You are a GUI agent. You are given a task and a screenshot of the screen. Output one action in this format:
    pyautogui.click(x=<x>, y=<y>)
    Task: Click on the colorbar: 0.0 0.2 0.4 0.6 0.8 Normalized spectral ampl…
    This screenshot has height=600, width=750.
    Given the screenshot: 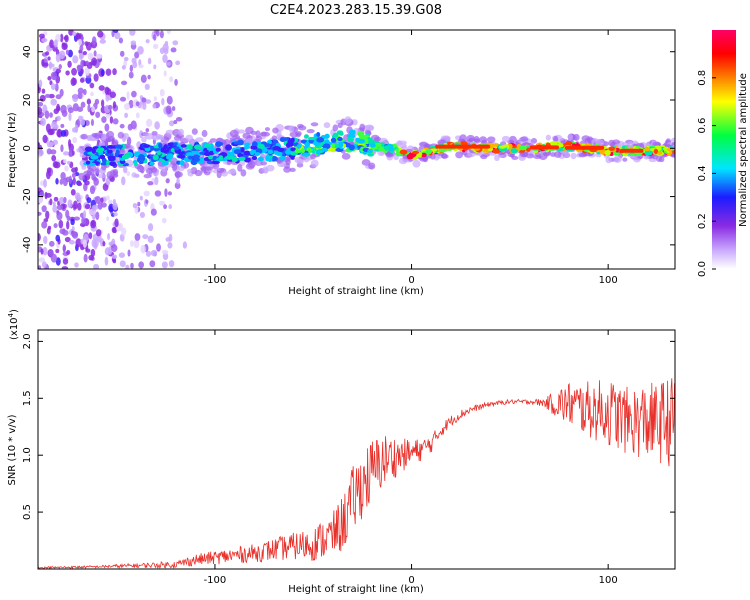 What is the action you would take?
    pyautogui.click(x=723, y=153)
    